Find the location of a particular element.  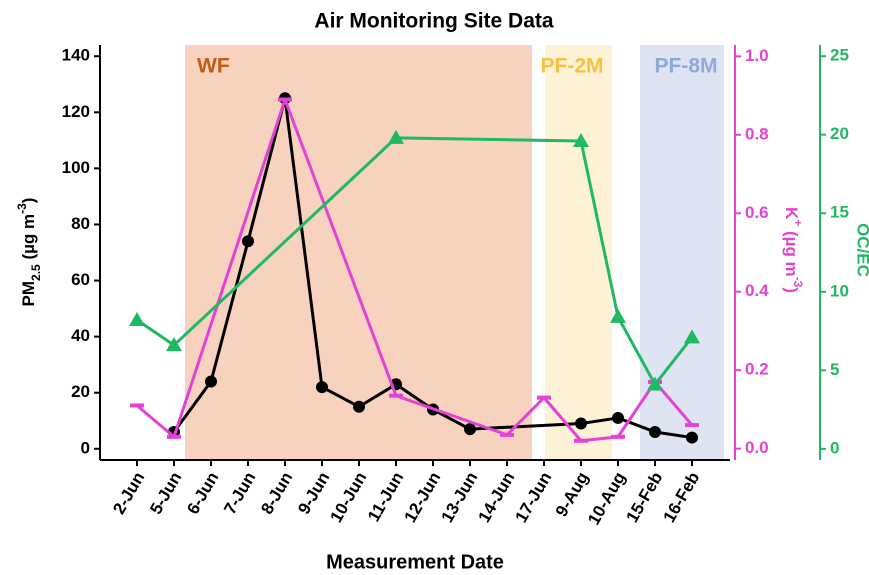

region-label: PF-2M is located at coordinates (572, 66).